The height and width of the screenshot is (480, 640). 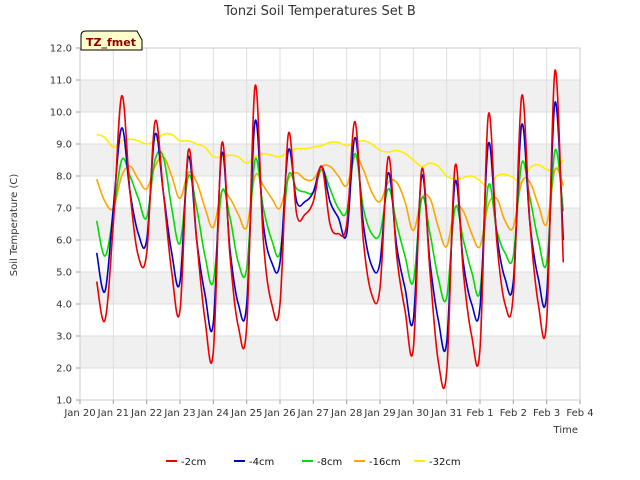 I want to click on x-tick-label: Jan 30, so click(x=413, y=413).